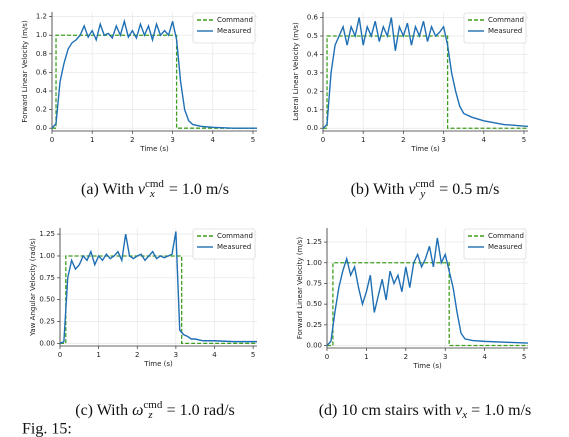 This screenshot has height=437, width=569. Describe the element at coordinates (41, 35) in the screenshot. I see `y-tick-label: 1.0` at that location.